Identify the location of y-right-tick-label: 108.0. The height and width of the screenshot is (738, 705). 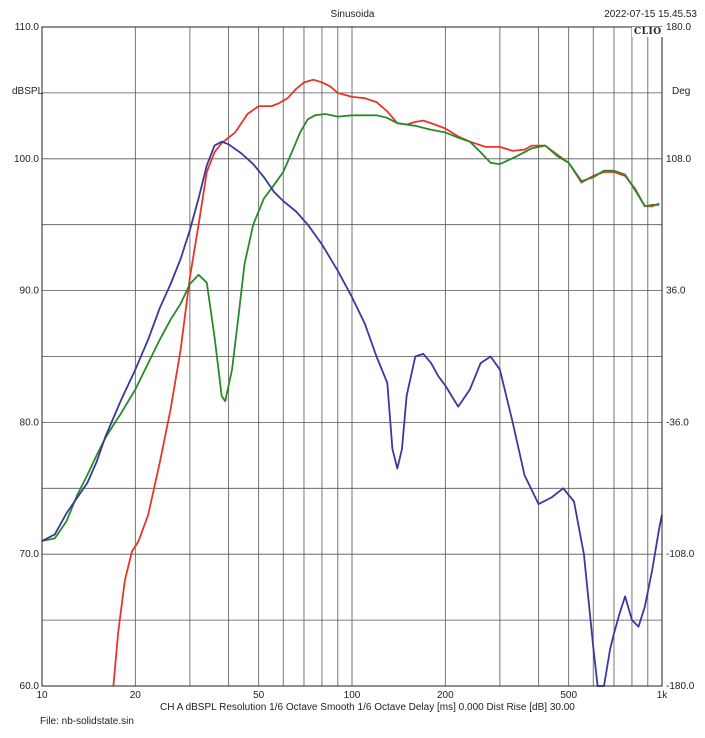
(678, 159).